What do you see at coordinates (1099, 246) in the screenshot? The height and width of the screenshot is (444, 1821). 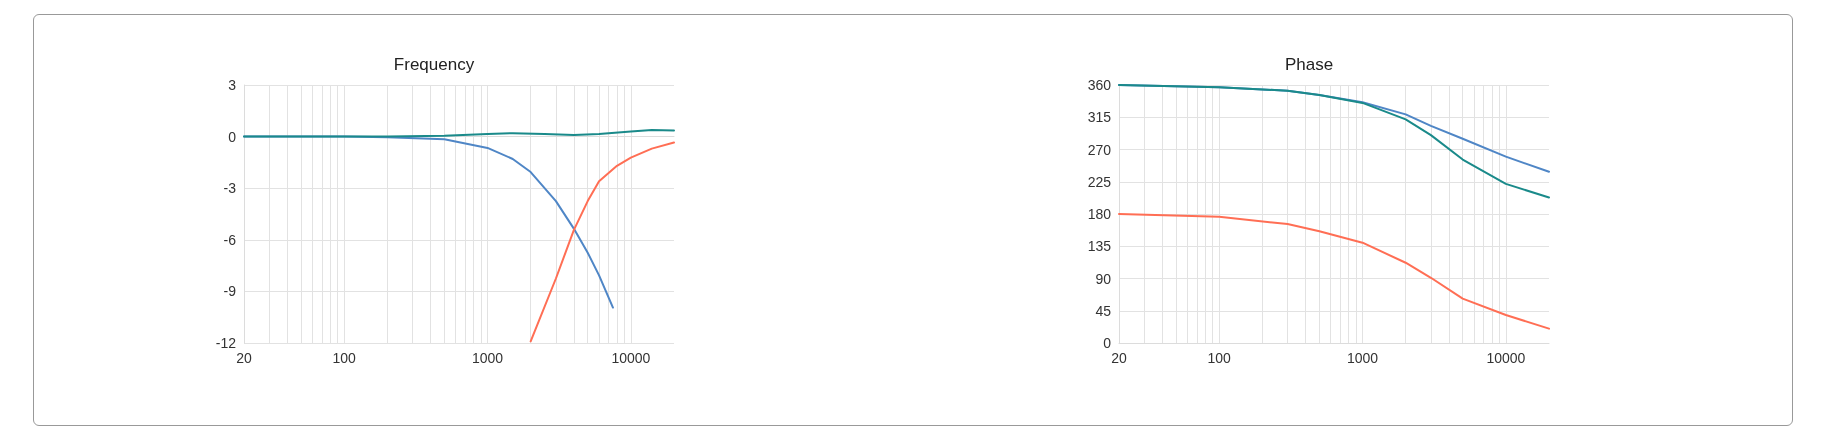 I see `y-tick-label: 135` at bounding box center [1099, 246].